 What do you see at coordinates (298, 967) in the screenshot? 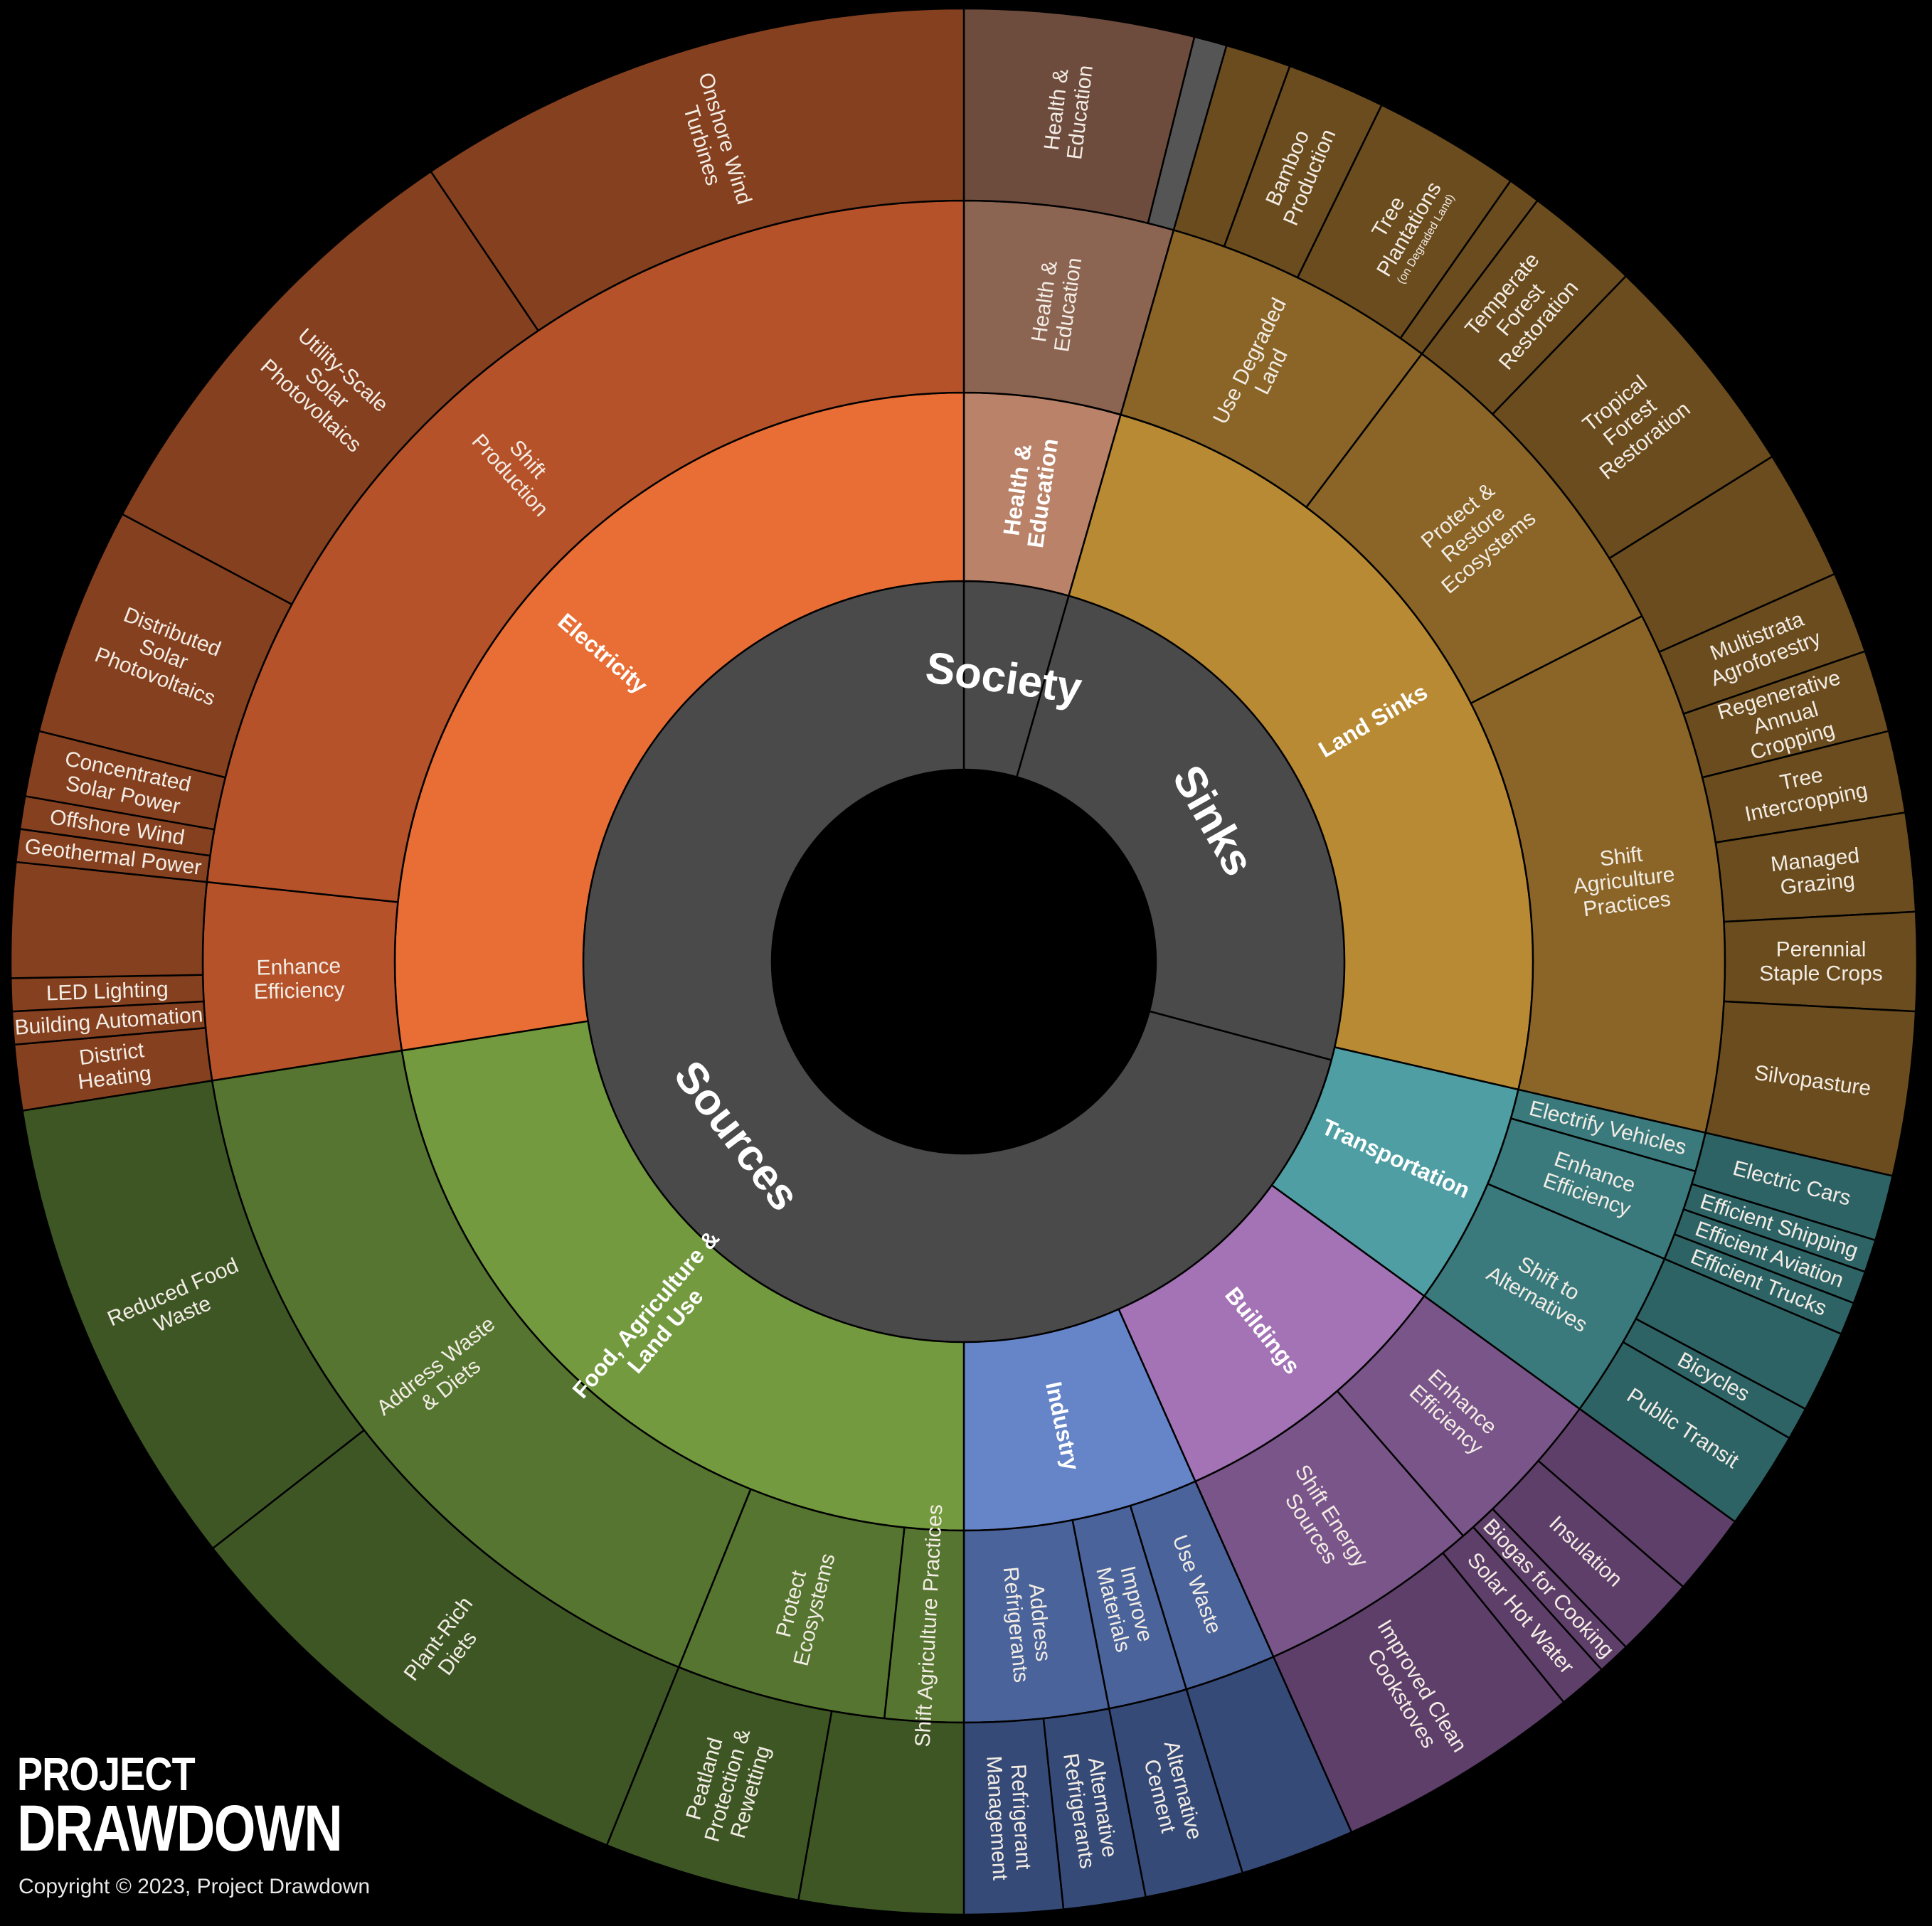
I see `label-level2-enhance-efficiency-line0: Enhance` at bounding box center [298, 967].